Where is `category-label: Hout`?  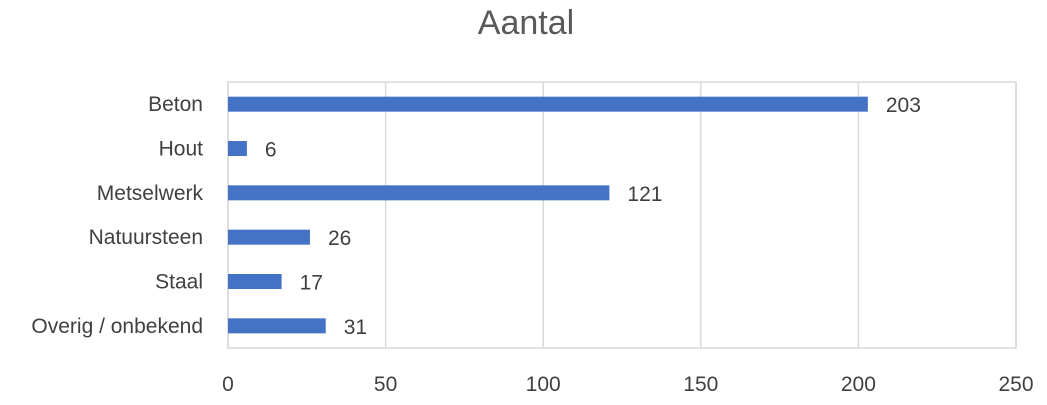
category-label: Hout is located at coordinates (181, 149).